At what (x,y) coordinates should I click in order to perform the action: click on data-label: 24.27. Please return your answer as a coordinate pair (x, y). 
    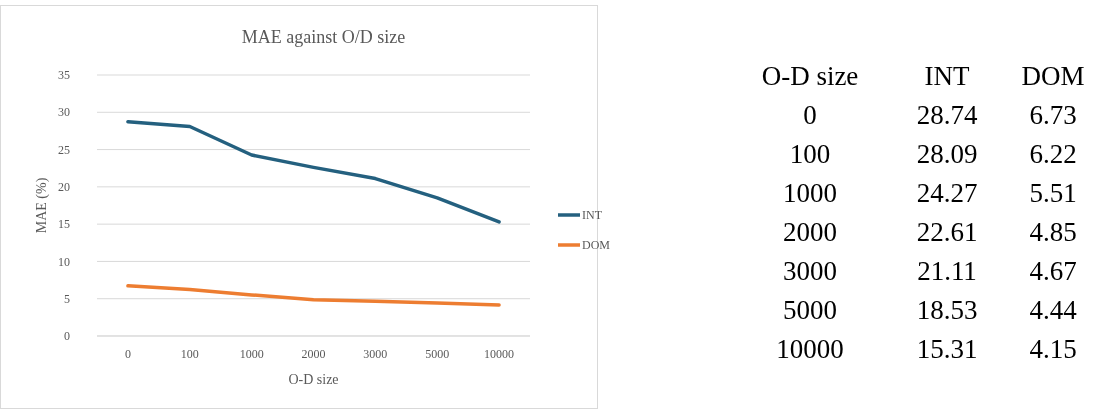
    Looking at the image, I should click on (947, 193).